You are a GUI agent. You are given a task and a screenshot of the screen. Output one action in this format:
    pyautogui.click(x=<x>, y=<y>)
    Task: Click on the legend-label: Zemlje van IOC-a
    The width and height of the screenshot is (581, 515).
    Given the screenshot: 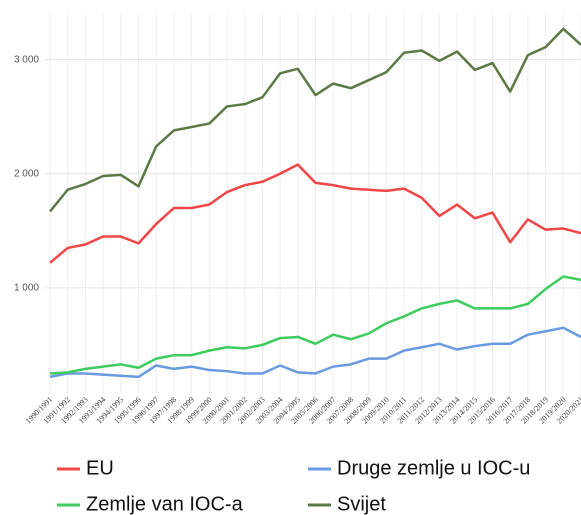 What is the action you would take?
    pyautogui.click(x=165, y=504)
    